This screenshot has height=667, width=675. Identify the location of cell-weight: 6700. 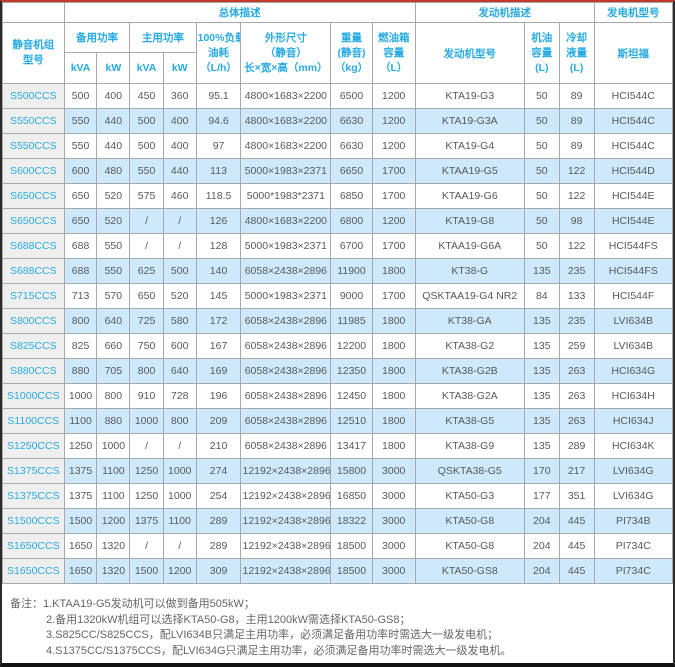
(351, 246).